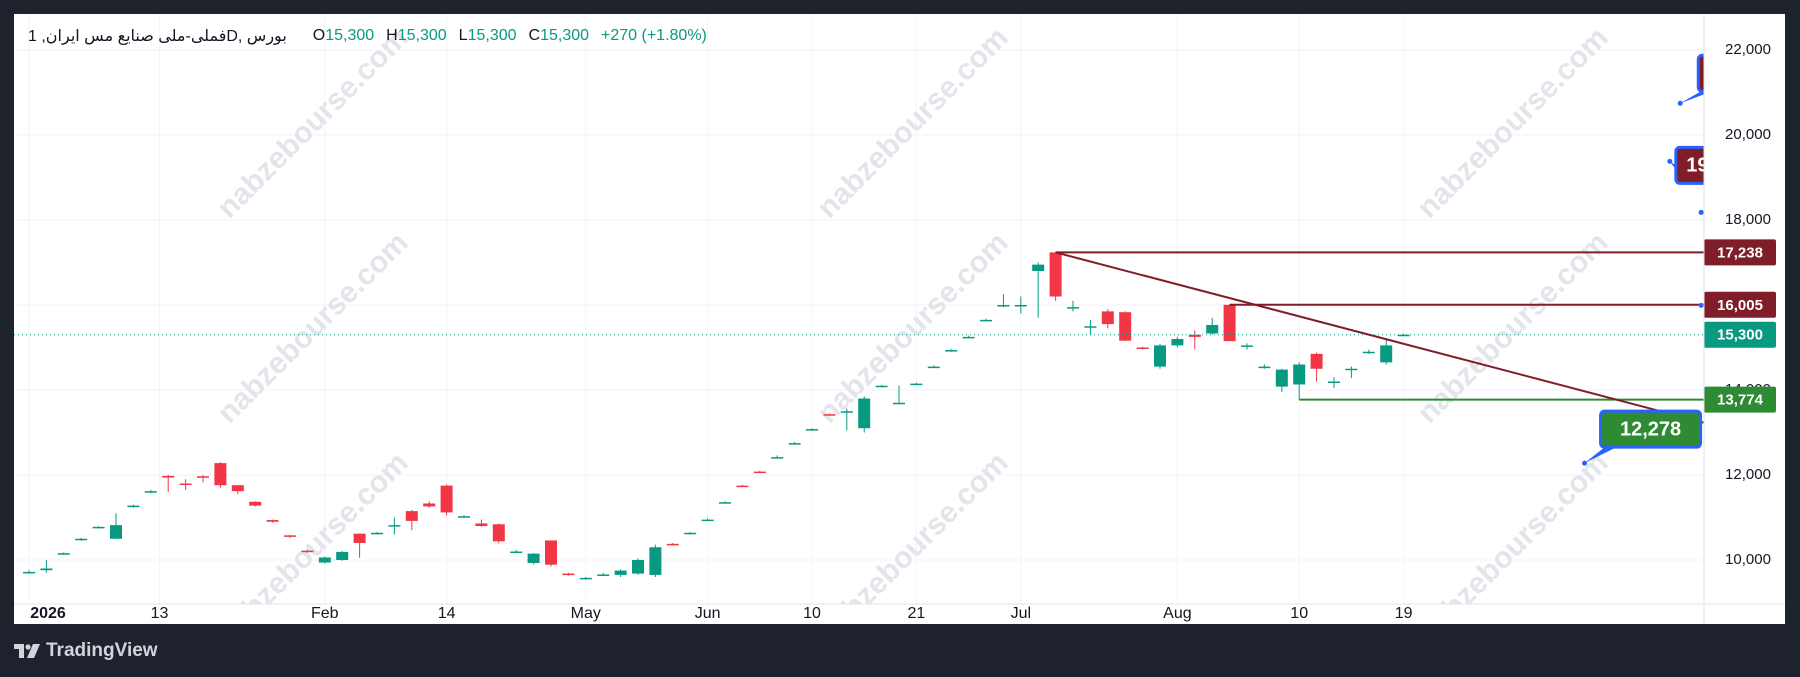 This screenshot has height=677, width=1800. I want to click on callout-label: 12,278, so click(1650, 429).